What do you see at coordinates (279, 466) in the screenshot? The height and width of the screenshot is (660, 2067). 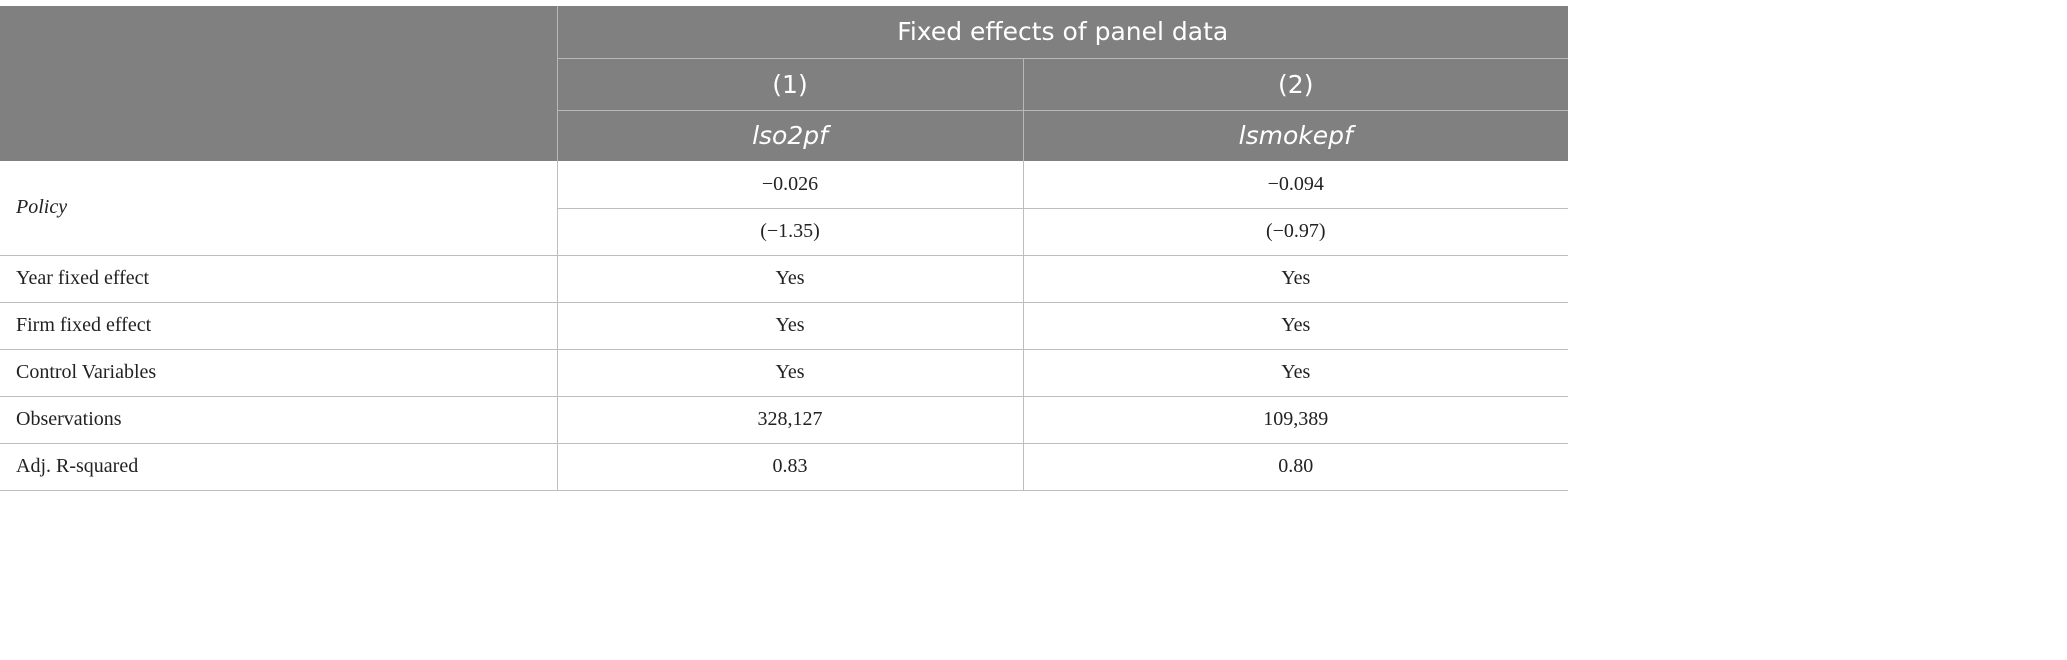 I see `row-label-adj-r2: Adj. R-squared` at bounding box center [279, 466].